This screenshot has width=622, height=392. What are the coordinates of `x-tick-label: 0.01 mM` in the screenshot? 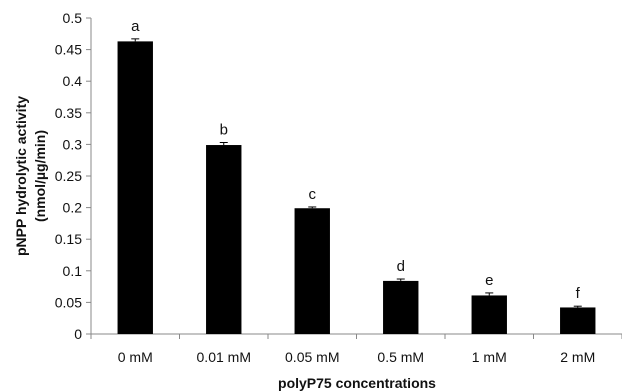 It's located at (224, 357).